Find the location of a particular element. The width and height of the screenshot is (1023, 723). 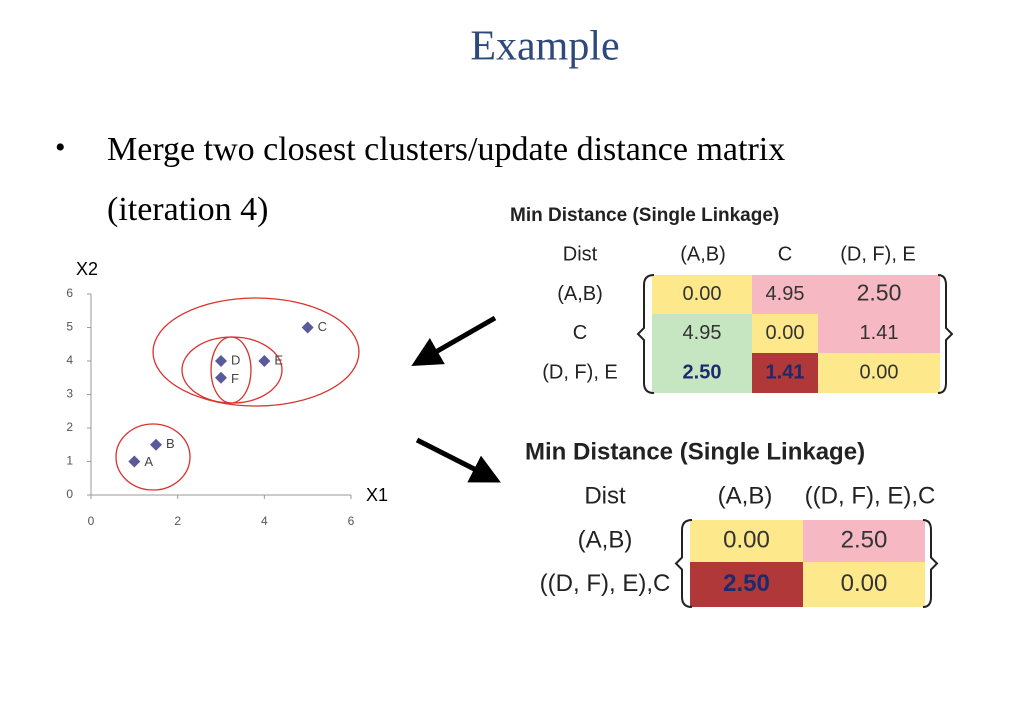

y-tick-label: 5 is located at coordinates (69, 327).